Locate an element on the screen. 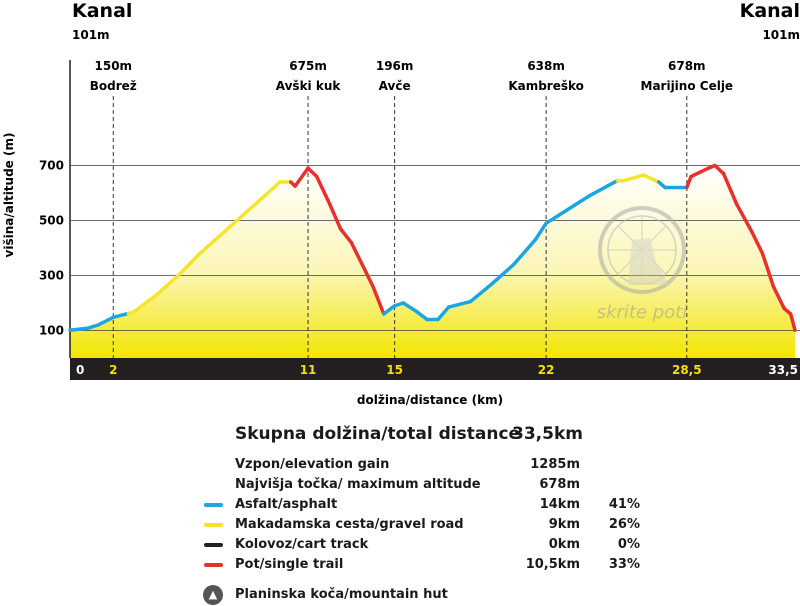 Image resolution: width=800 pixels, height=606 pixels. y-tick-label: 500 is located at coordinates (51, 221).